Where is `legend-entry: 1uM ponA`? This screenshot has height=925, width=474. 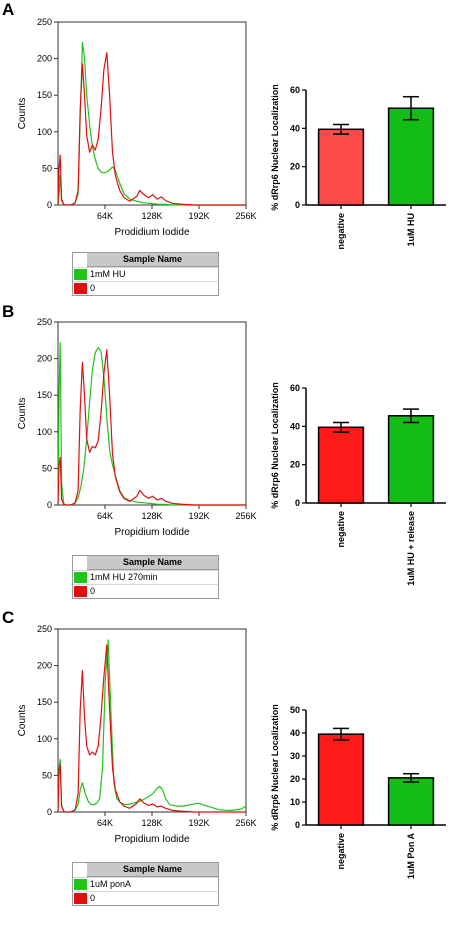 legend-entry: 1uM ponA is located at coordinates (145, 884).